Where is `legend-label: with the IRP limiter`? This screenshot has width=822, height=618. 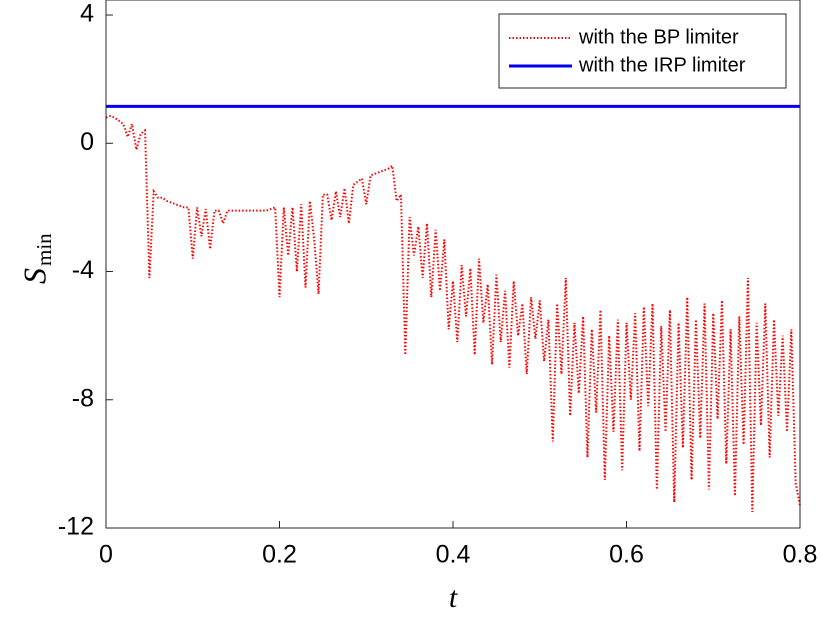
legend-label: with the IRP limiter is located at coordinates (662, 65).